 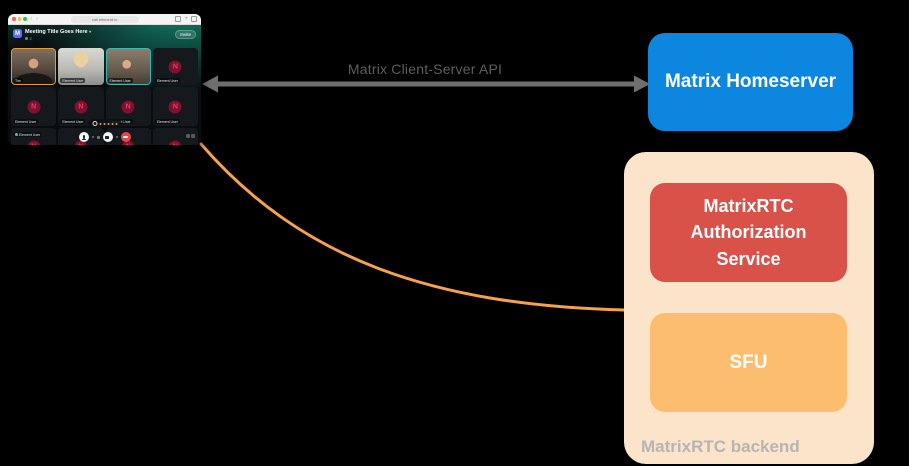 What do you see at coordinates (19, 19) in the screenshot?
I see `minimize-window-button` at bounding box center [19, 19].